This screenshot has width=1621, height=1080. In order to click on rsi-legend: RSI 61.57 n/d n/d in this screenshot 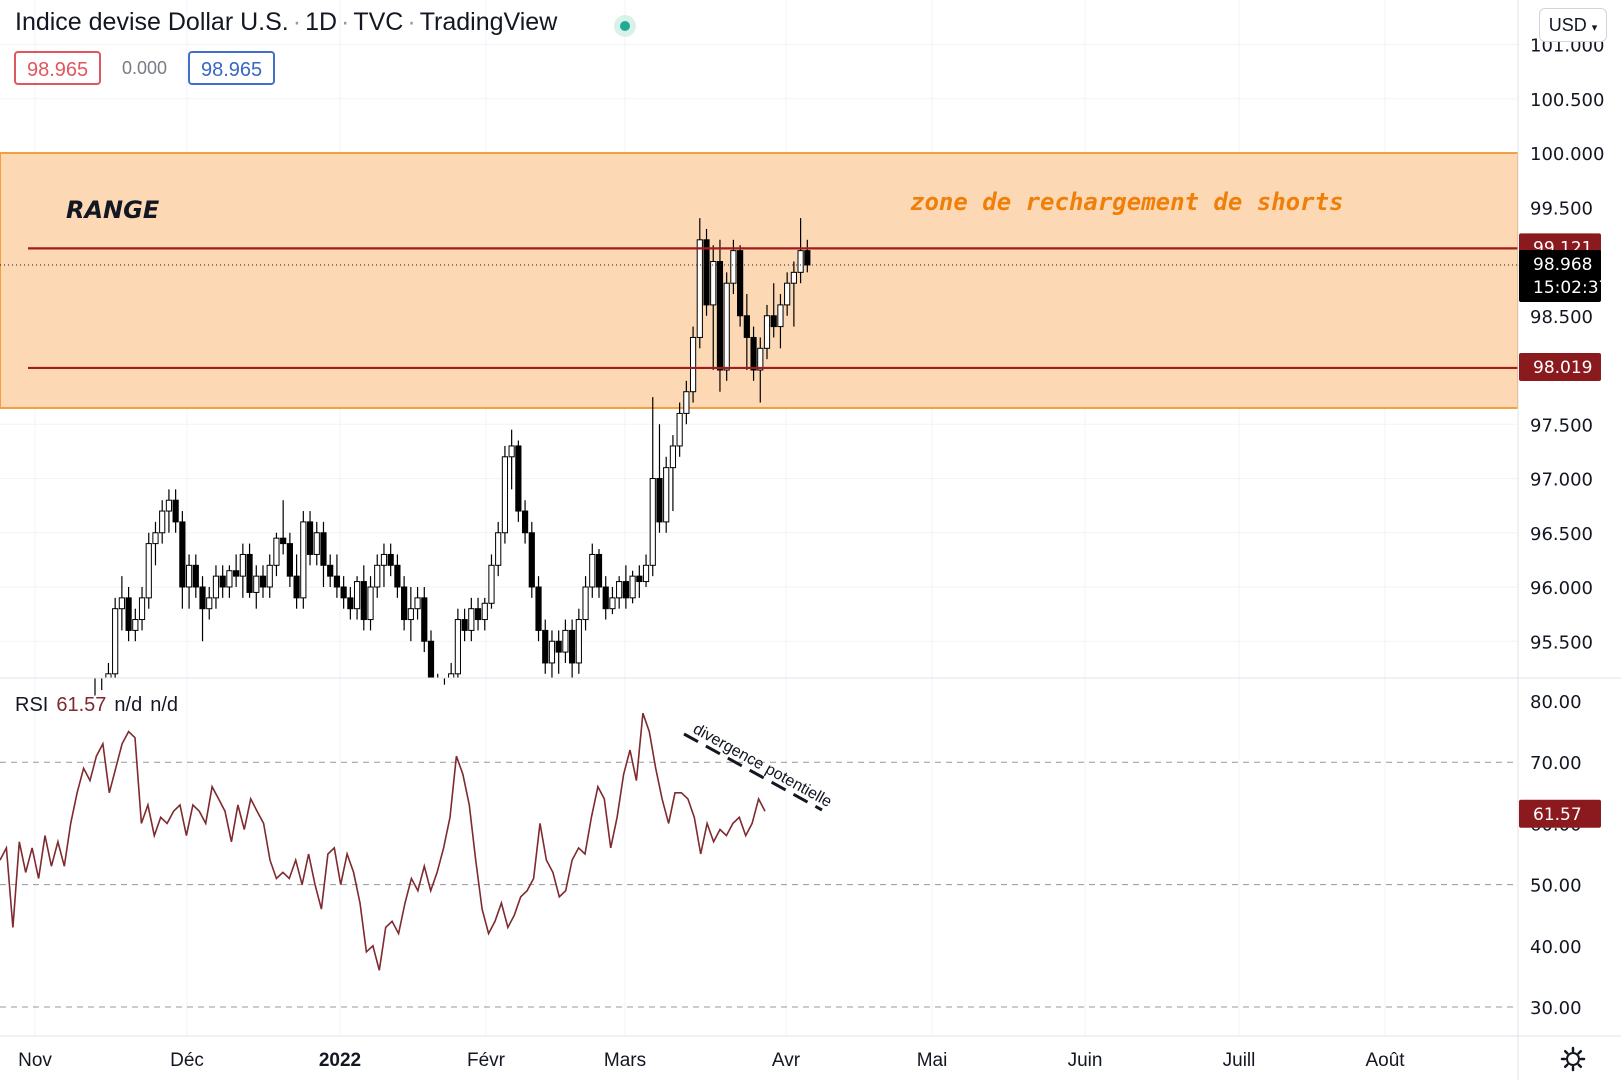, I will do `click(96, 705)`.